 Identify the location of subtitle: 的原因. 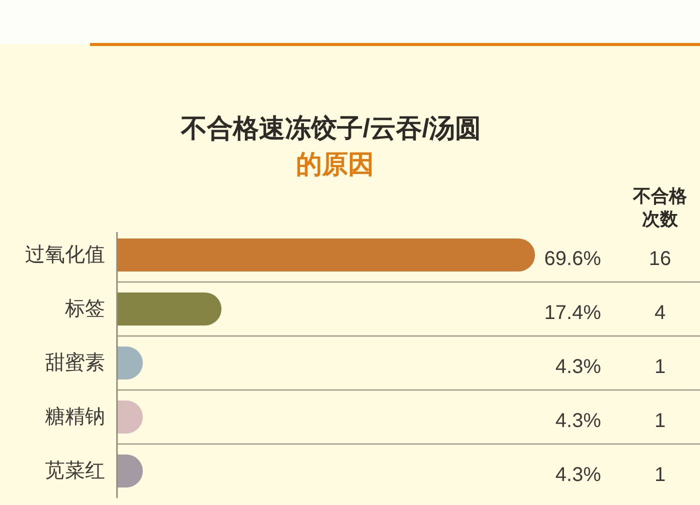
(335, 164).